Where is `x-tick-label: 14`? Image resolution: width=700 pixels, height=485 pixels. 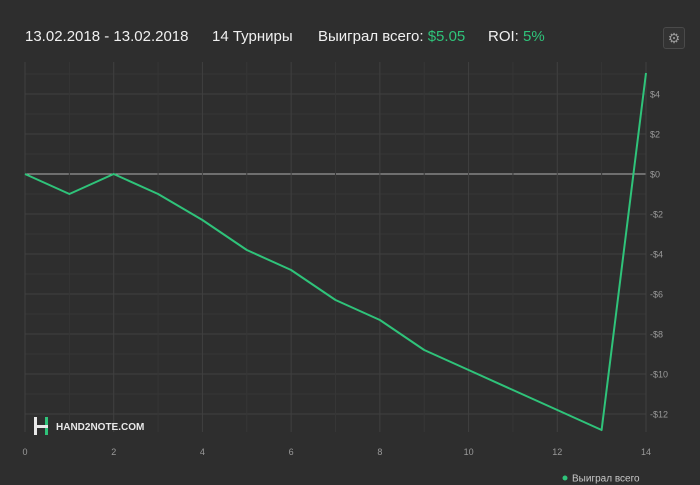
x-tick-label: 14 is located at coordinates (646, 452).